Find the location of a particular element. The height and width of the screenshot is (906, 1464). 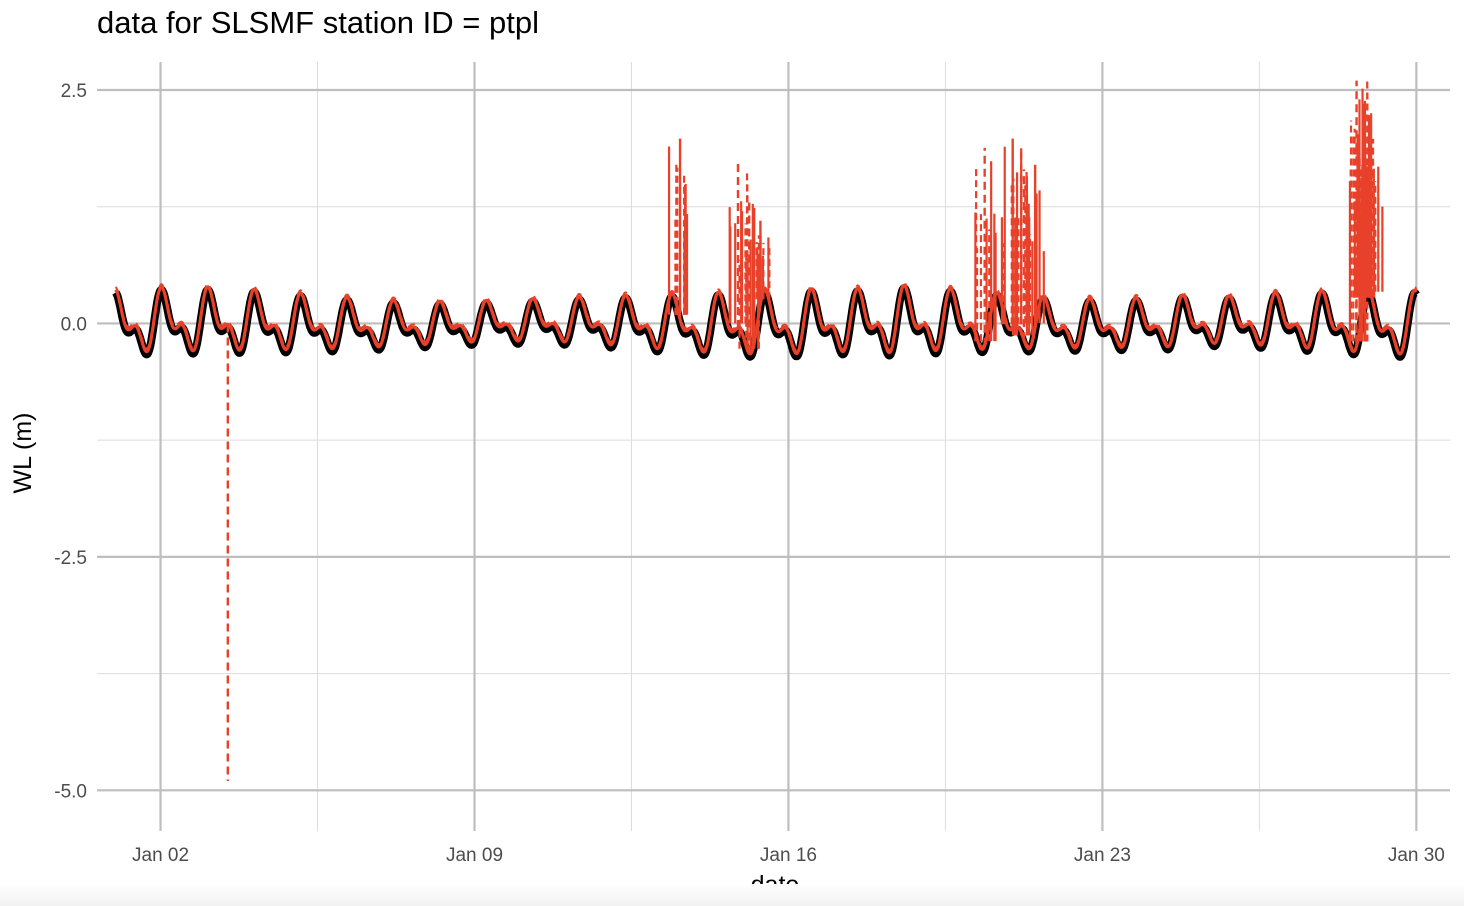

y-tick-label: -5.0 is located at coordinates (70, 791).